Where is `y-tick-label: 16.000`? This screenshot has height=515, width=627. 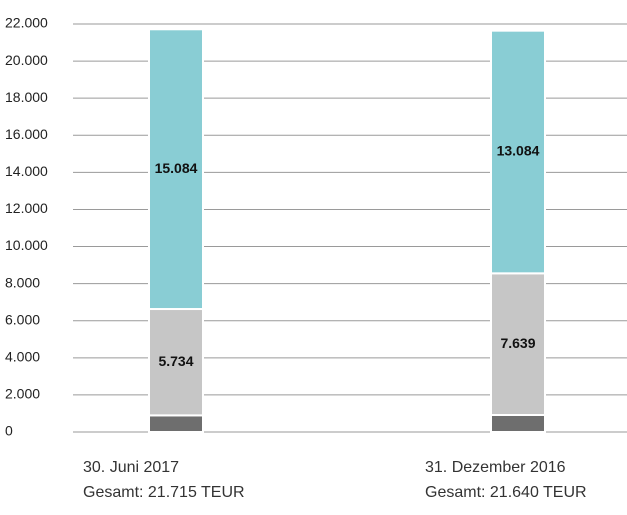 y-tick-label: 16.000 is located at coordinates (26, 134).